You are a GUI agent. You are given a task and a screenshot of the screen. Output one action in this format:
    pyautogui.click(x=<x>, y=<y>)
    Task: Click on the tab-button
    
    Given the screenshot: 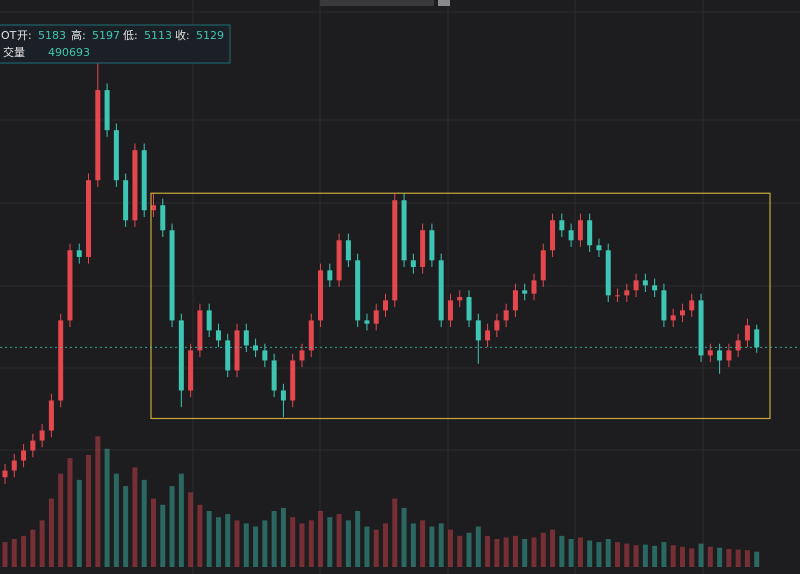 What is the action you would take?
    pyautogui.click(x=444, y=3)
    